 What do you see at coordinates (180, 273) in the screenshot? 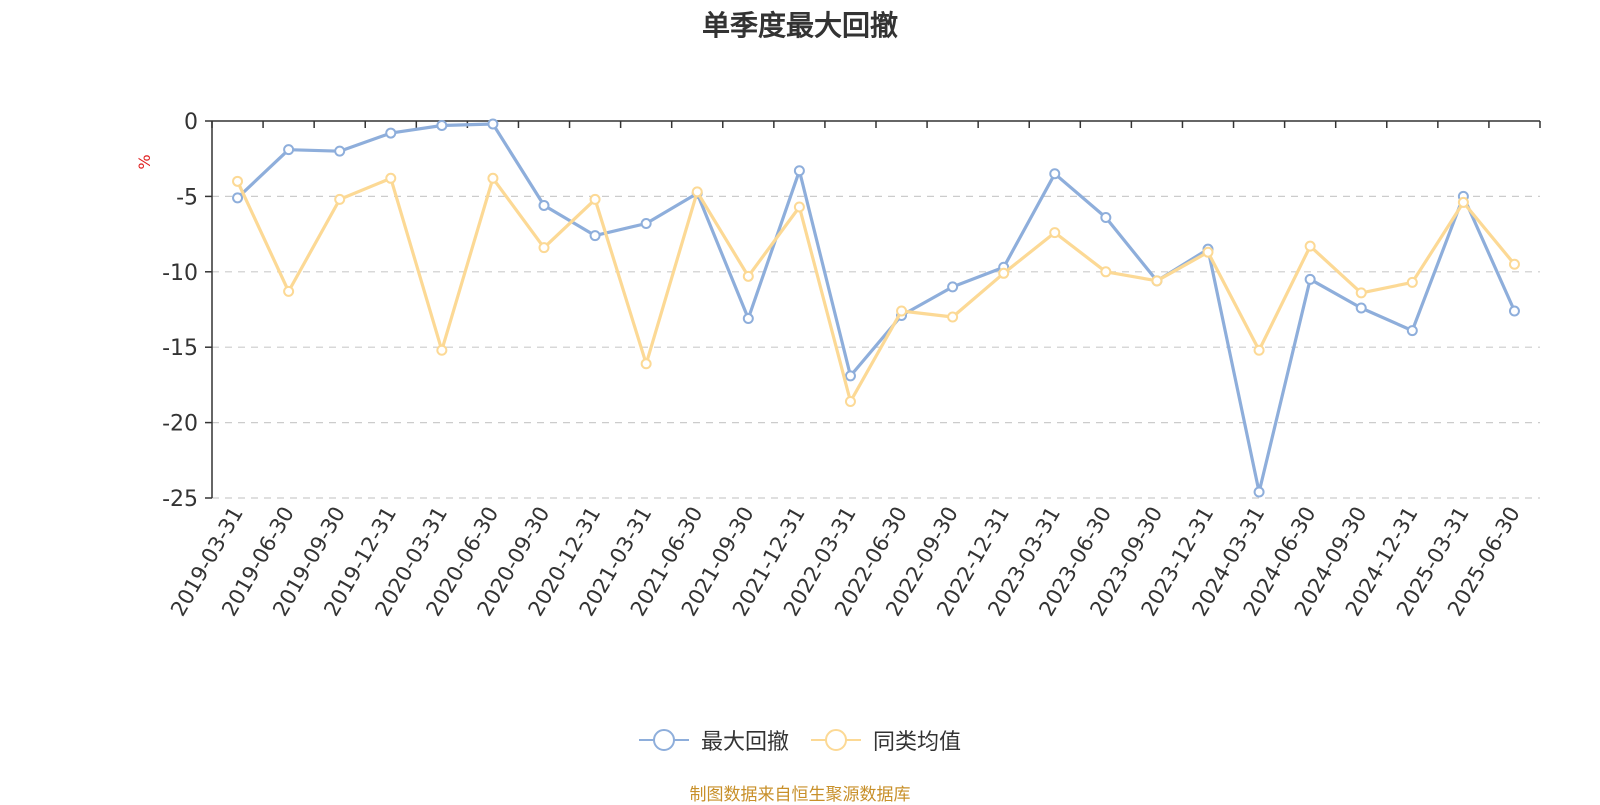
I see `y-tick-label: -10` at bounding box center [180, 273].